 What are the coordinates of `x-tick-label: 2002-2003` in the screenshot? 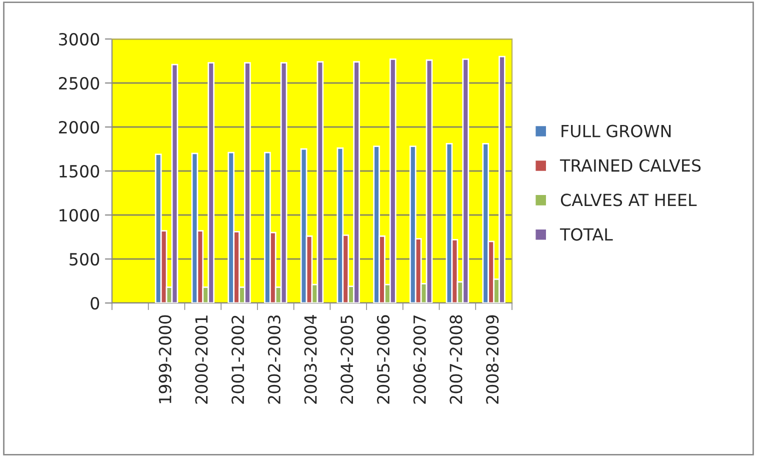 It's located at (274, 359).